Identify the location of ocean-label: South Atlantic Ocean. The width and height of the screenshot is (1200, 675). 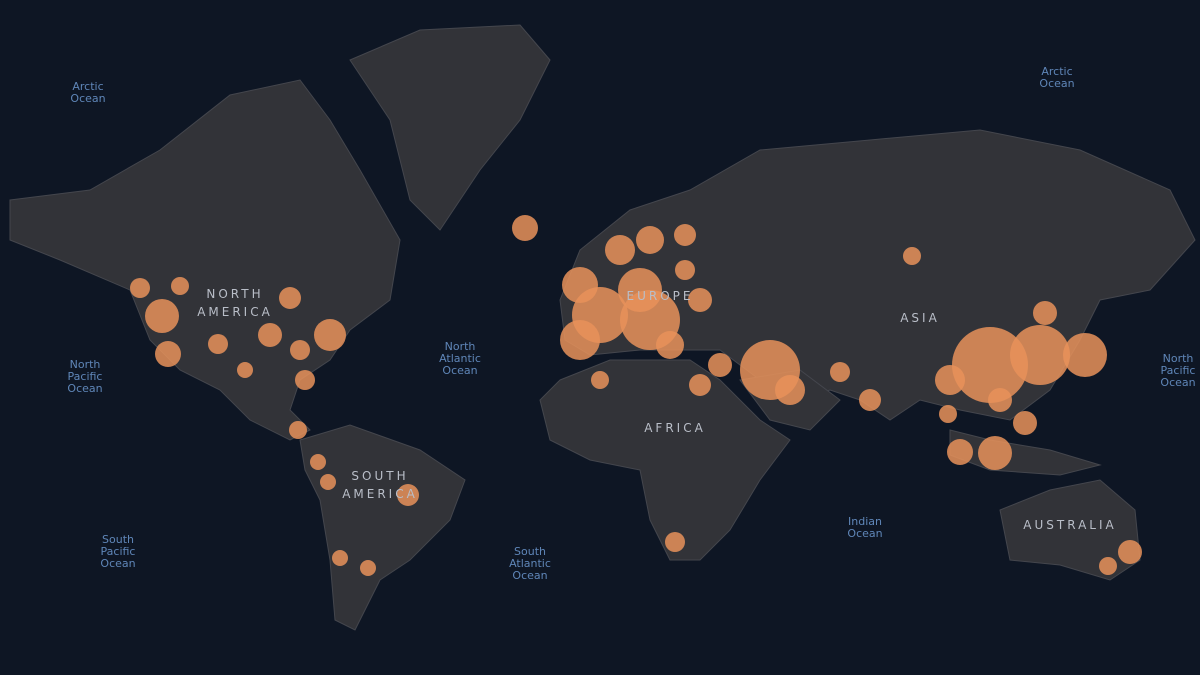
(530, 563).